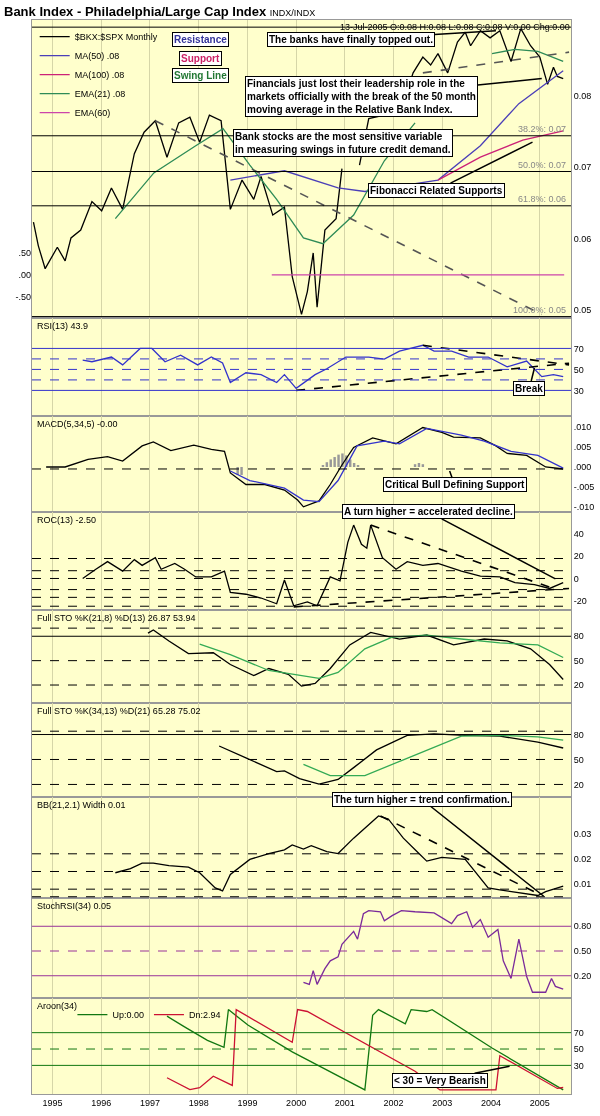 This screenshot has width=600, height=1116. What do you see at coordinates (100, 94) in the screenshot?
I see `legend-label: EMA(21) .08` at bounding box center [100, 94].